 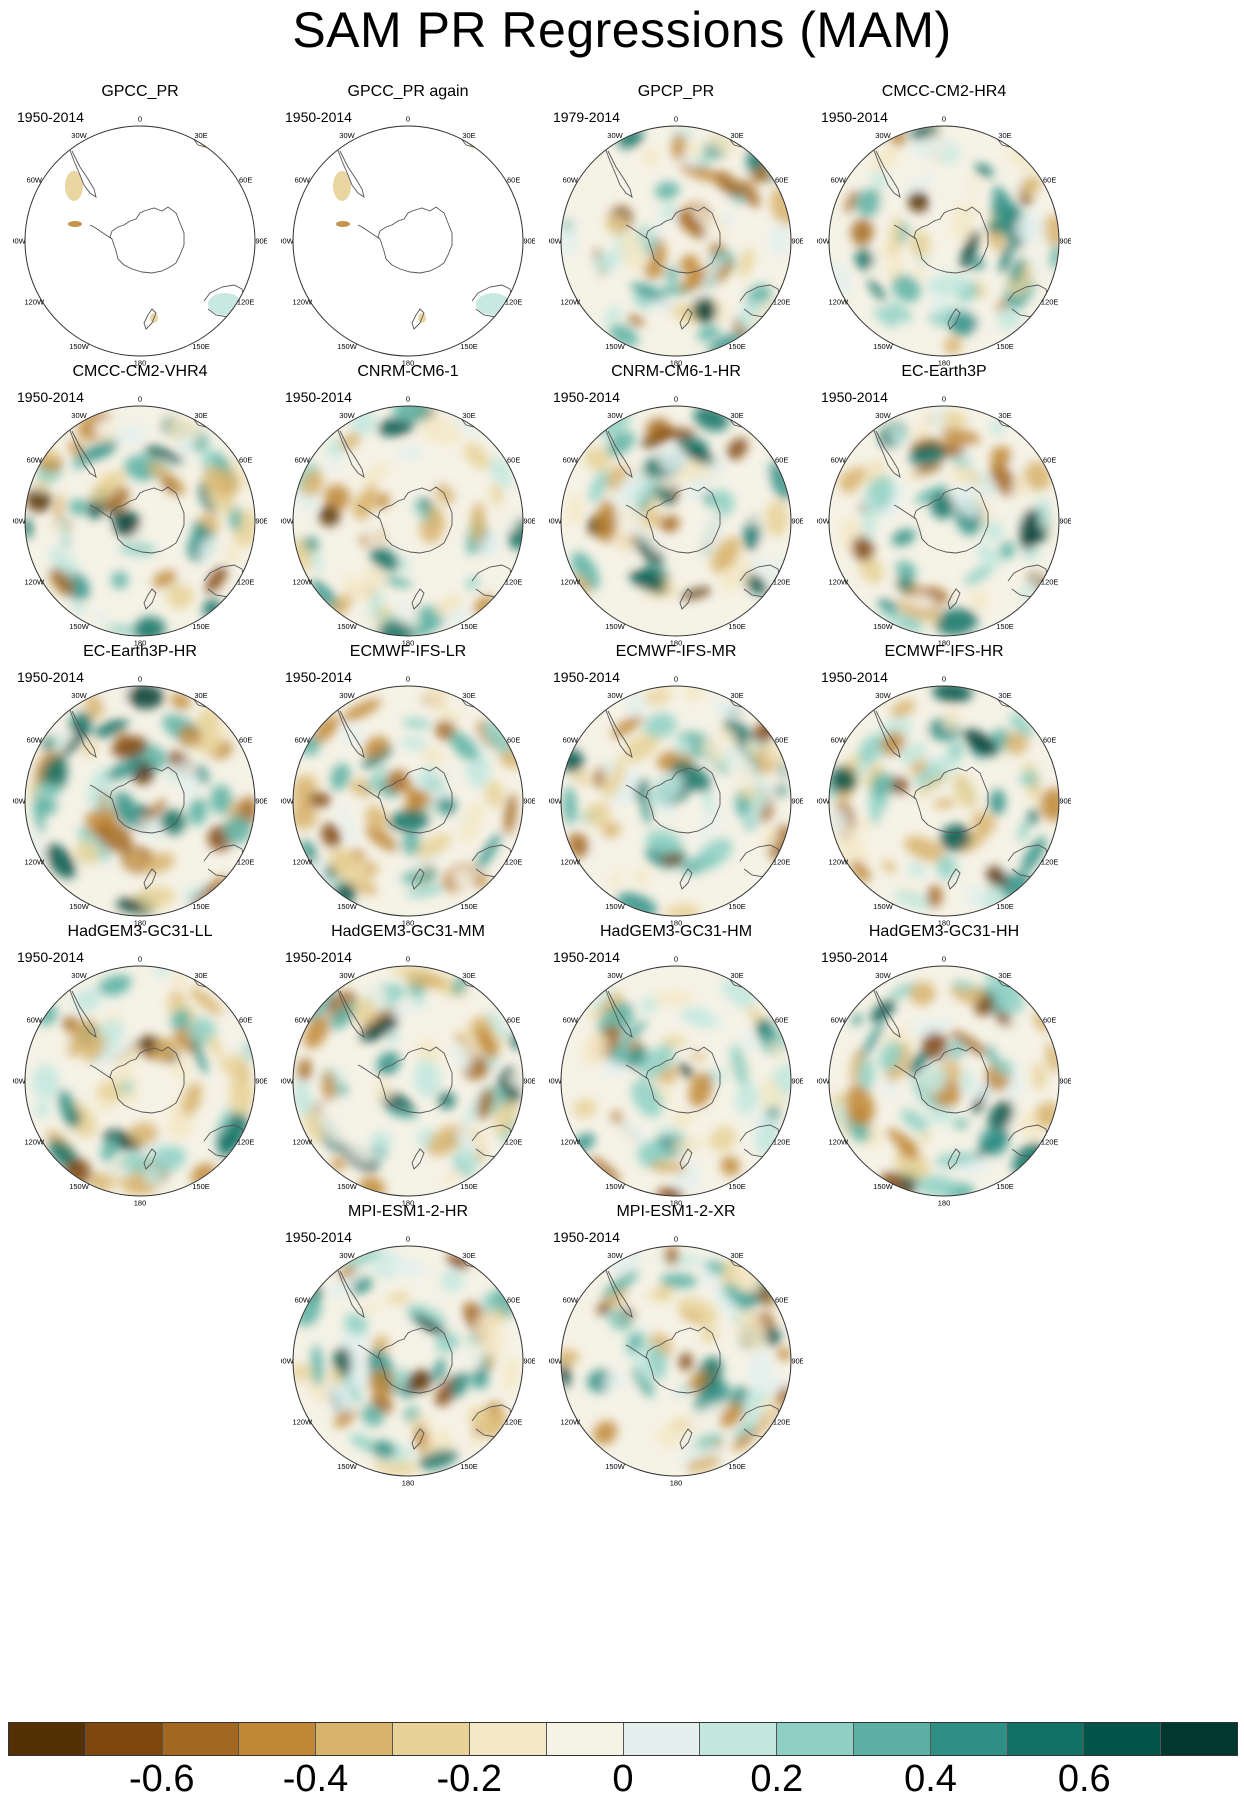 I want to click on panel-title: ECMWF-IFS-LR, so click(x=408, y=651).